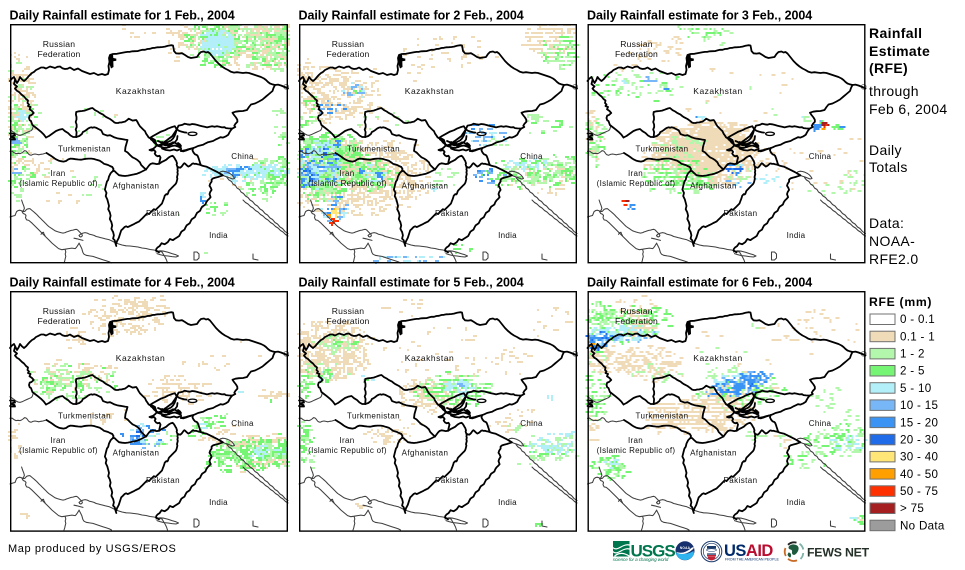  Describe the element at coordinates (885, 150) in the screenshot. I see `svg-text: Daily` at that location.